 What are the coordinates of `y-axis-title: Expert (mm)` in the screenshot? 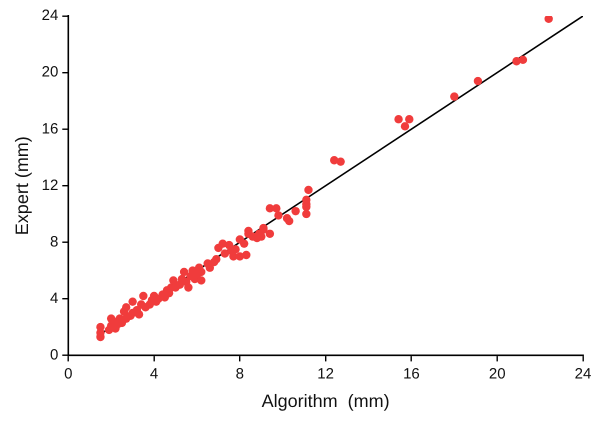 It's located at (22, 186).